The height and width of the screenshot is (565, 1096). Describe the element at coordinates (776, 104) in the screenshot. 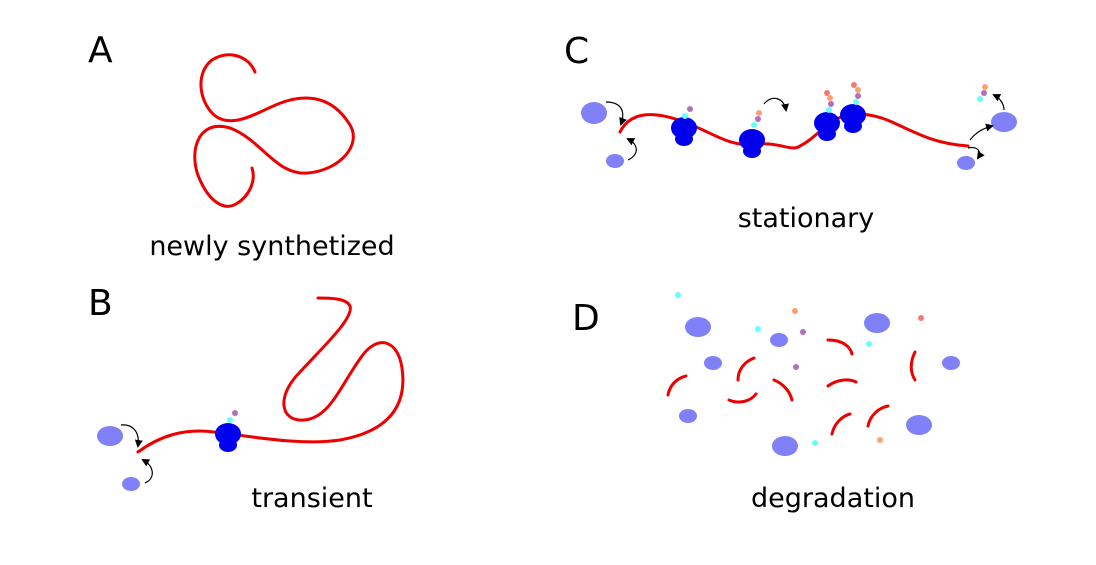

I see `elongation-arrow` at that location.